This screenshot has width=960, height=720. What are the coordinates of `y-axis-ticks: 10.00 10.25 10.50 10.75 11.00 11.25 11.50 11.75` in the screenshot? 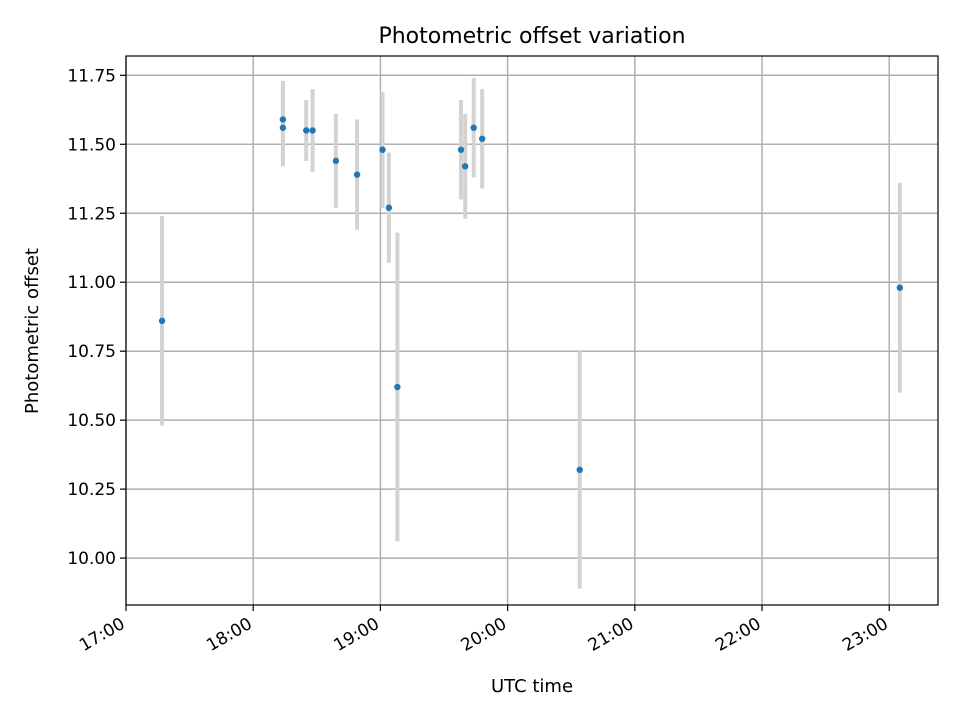 It's located at (96, 317).